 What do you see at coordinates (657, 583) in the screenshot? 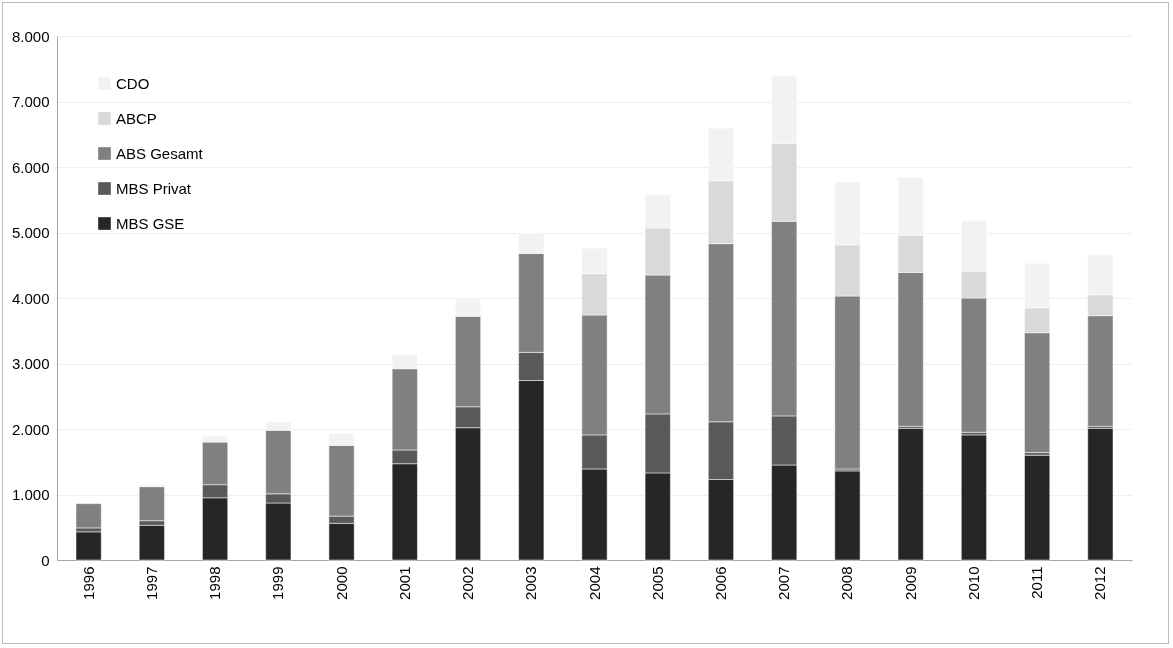
I see `x-tick-label: 2005` at bounding box center [657, 583].